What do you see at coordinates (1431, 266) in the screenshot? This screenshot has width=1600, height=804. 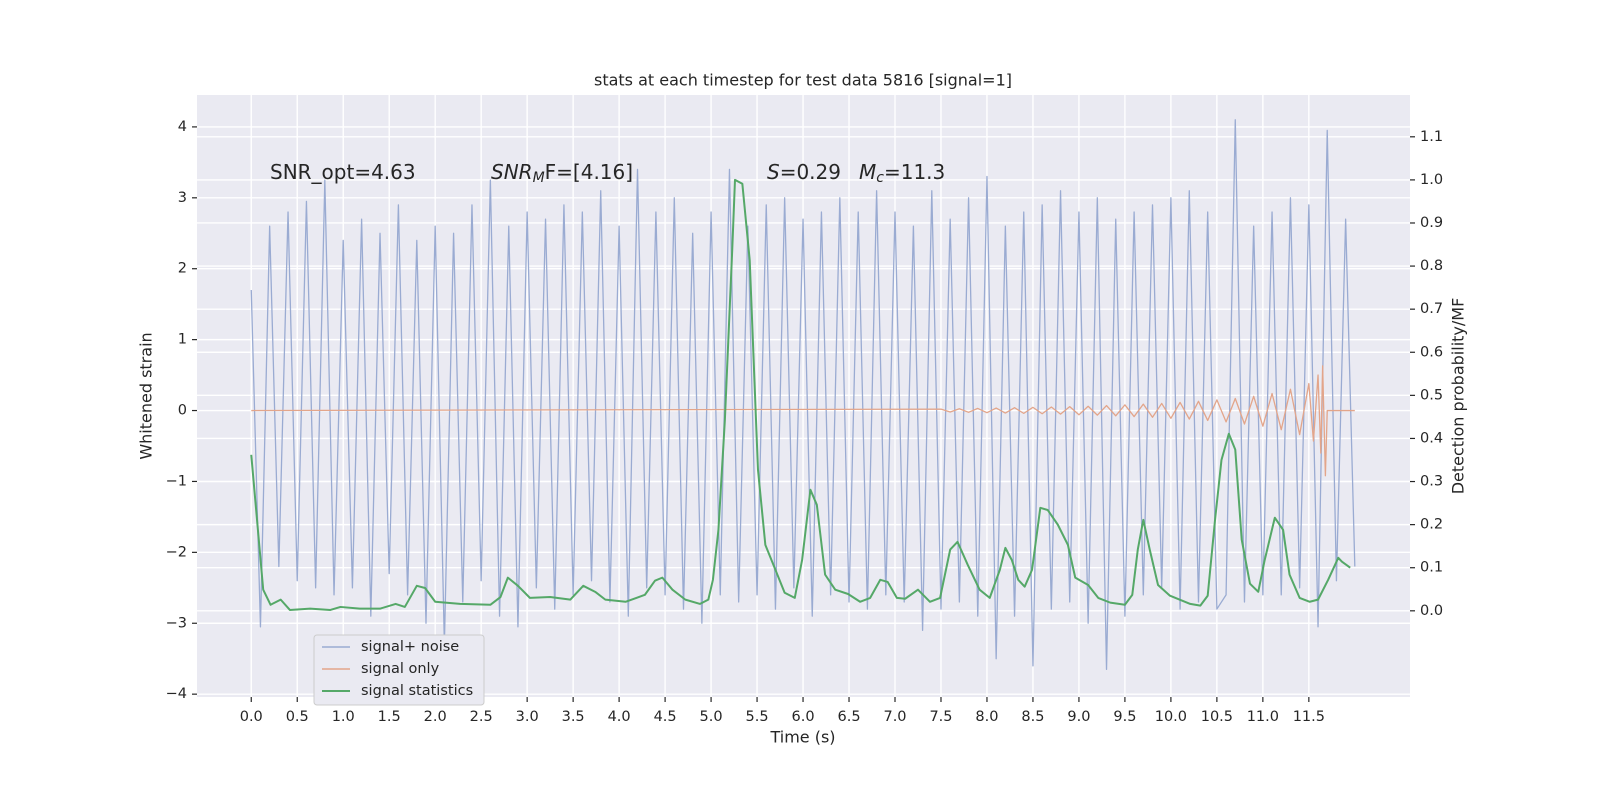 I see `y2-tick-label: 0.8` at bounding box center [1431, 266].